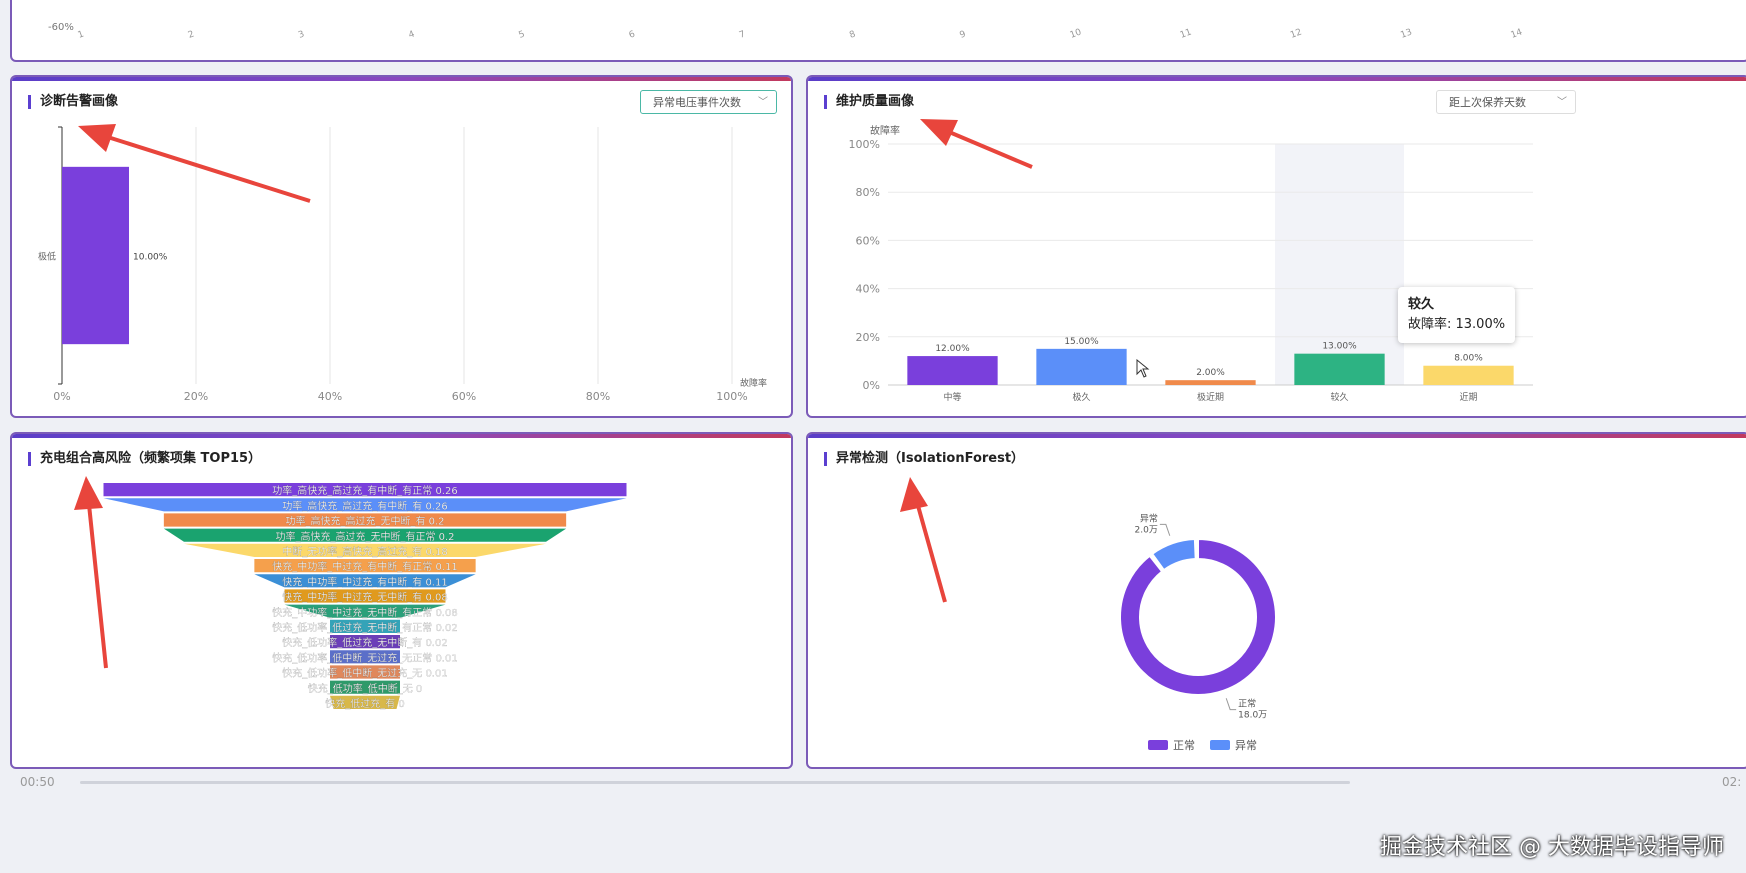 This screenshot has height=873, width=1746. What do you see at coordinates (301, 34) in the screenshot?
I see `x-tick-label: 3` at bounding box center [301, 34].